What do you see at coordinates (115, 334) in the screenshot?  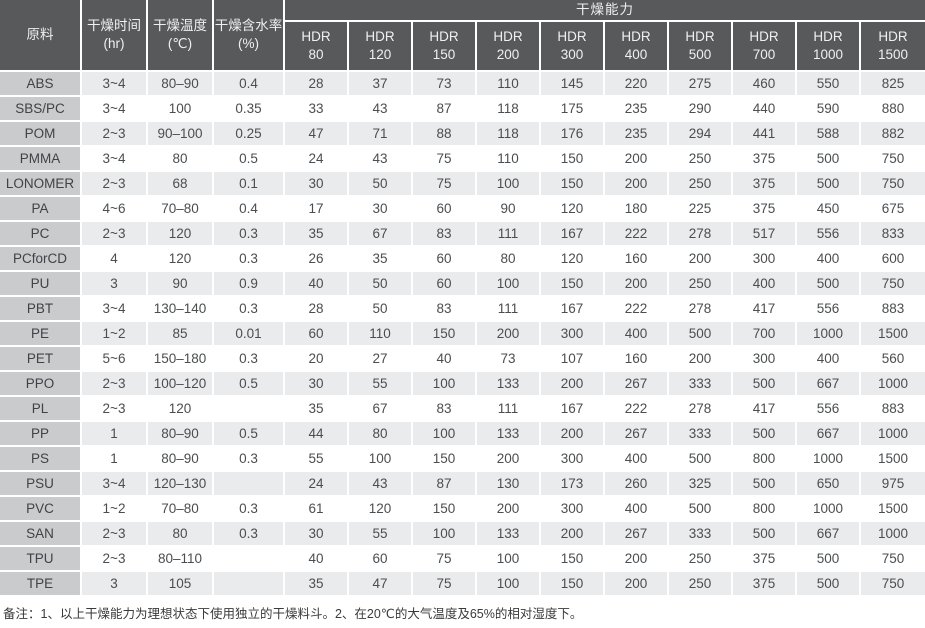 I see `value-cell: 1~2` at bounding box center [115, 334].